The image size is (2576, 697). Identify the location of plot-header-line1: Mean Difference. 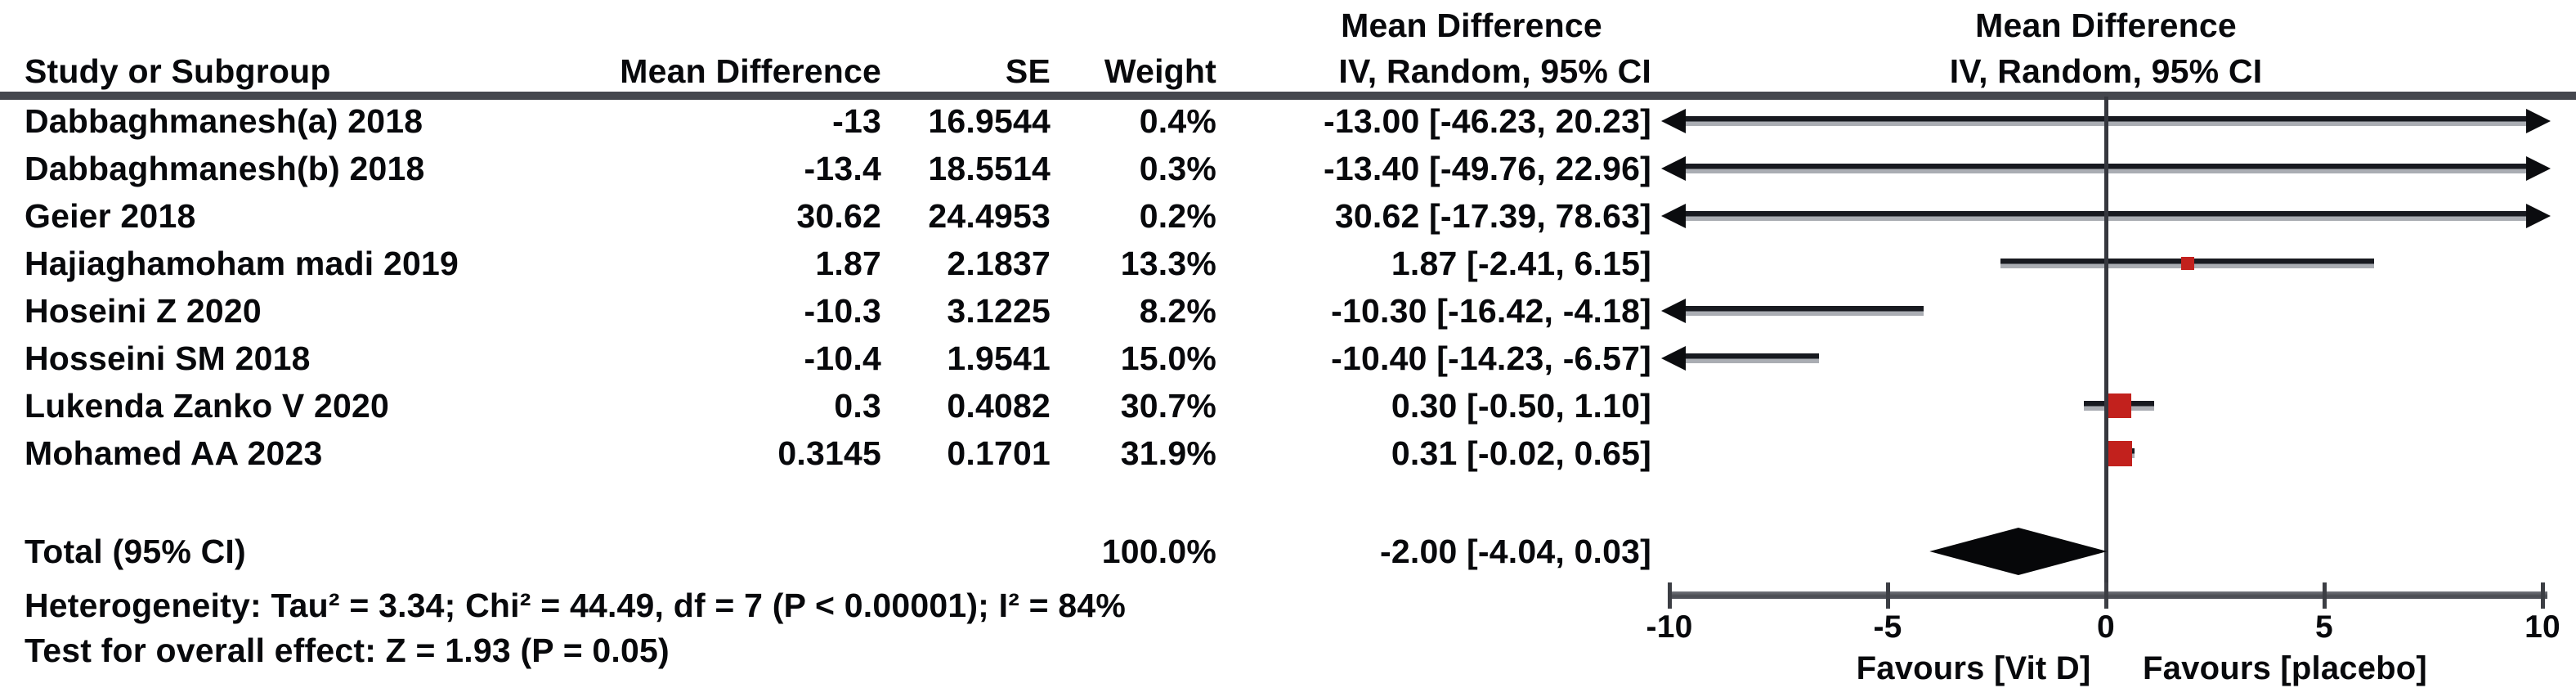
(2106, 25).